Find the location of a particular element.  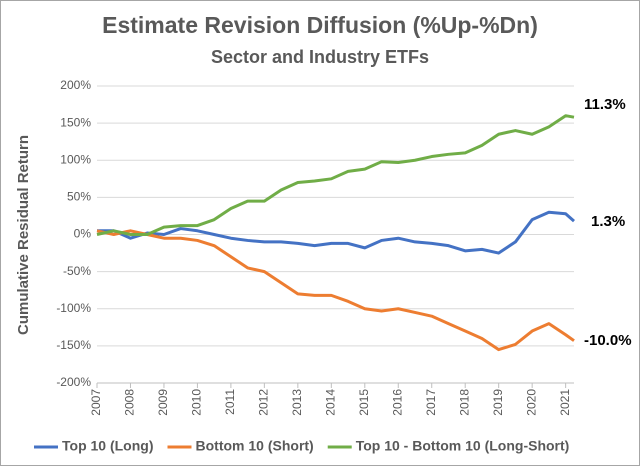

x-tick-label: 2018 is located at coordinates (464, 402).